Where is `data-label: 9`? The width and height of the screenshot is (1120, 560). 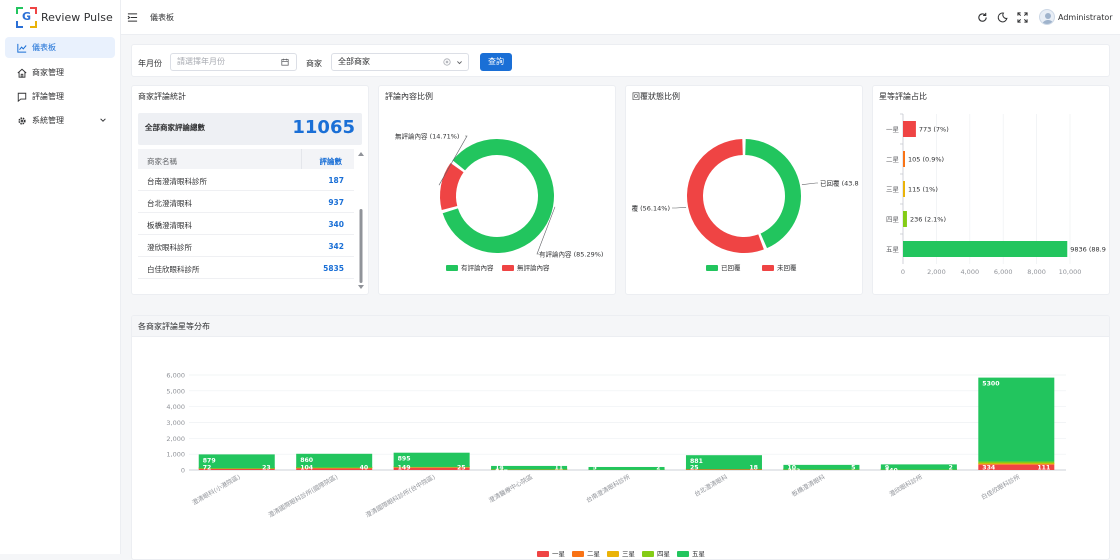
data-label: 9 is located at coordinates (887, 468).